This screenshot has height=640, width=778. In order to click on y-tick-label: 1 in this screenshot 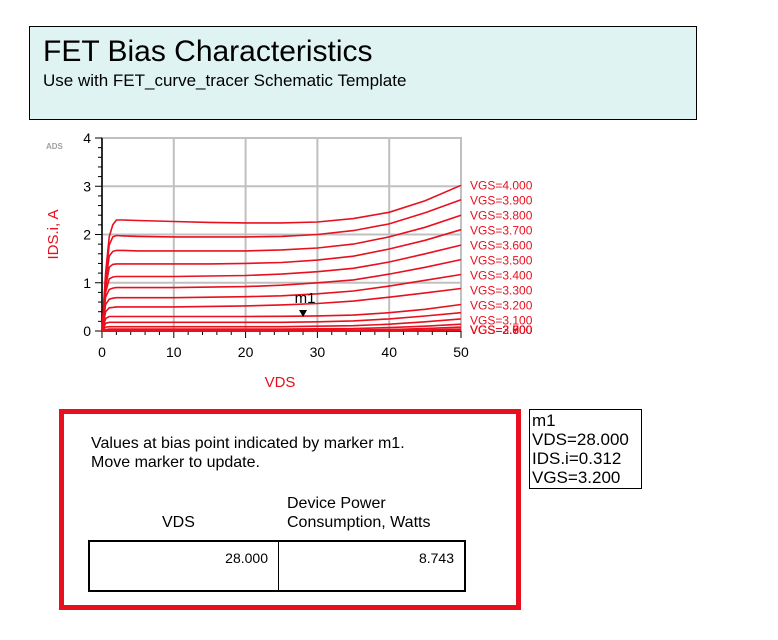, I will do `click(87, 283)`.